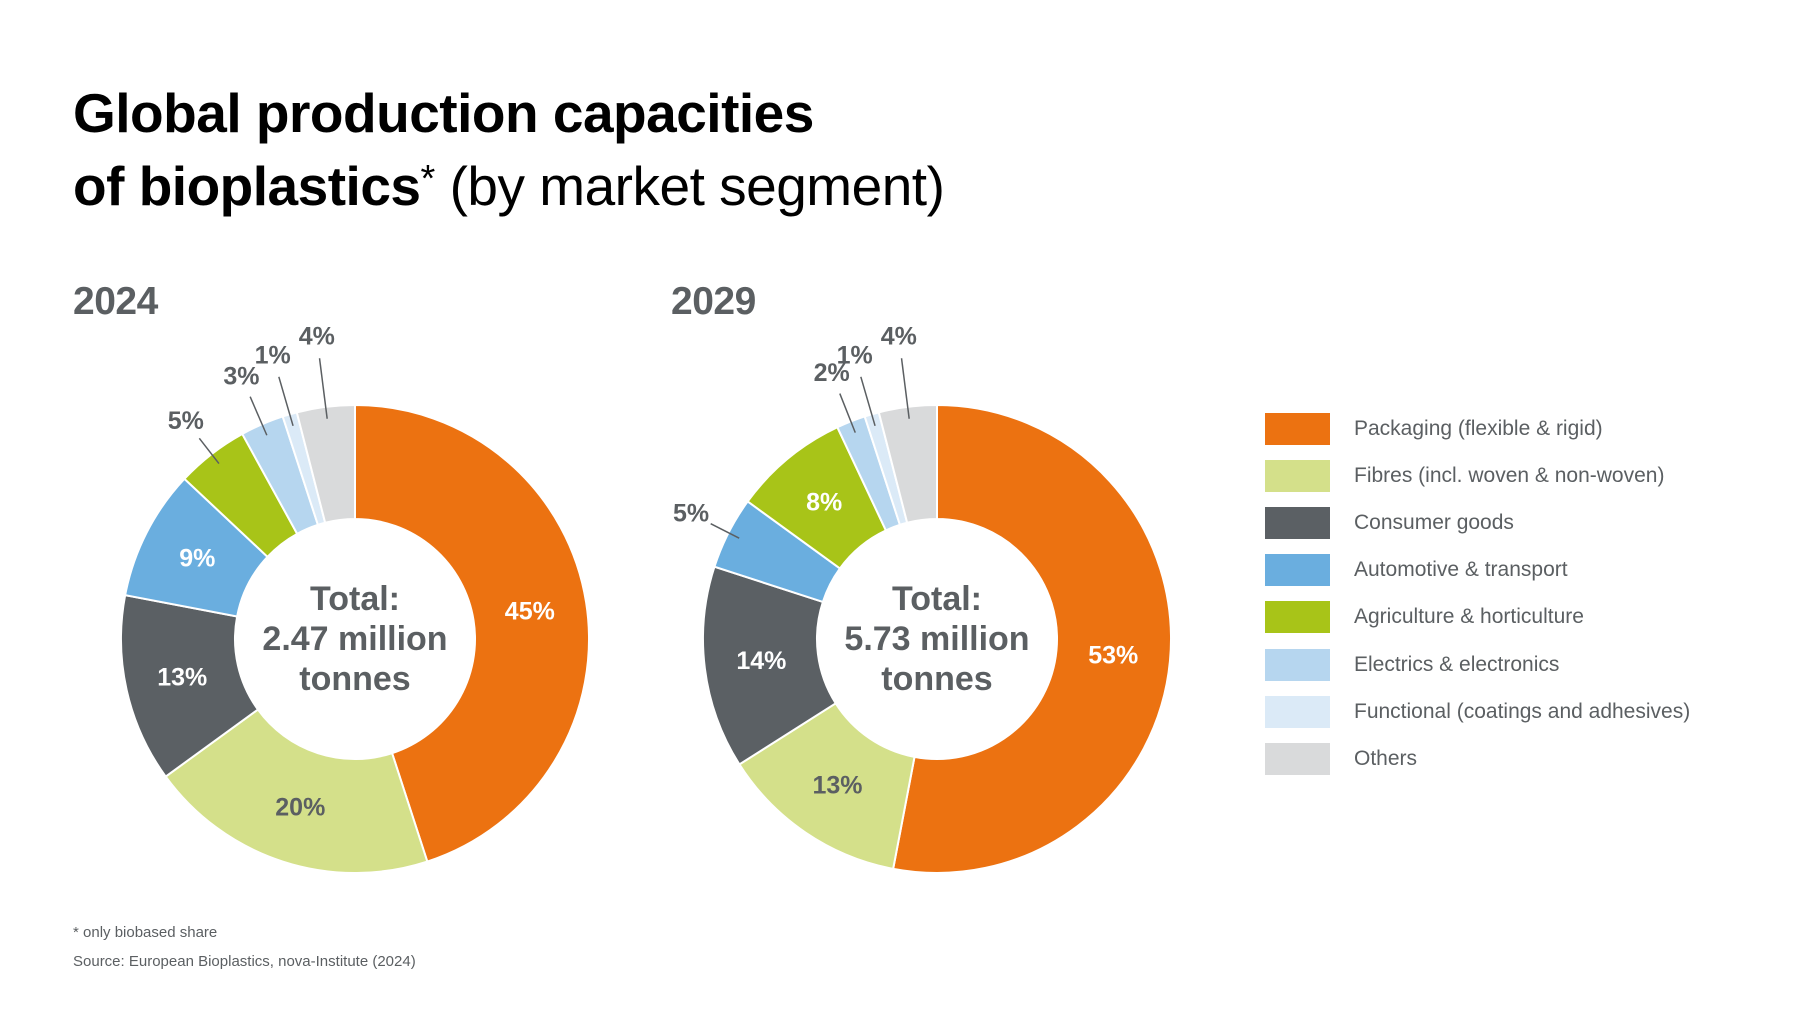 The image size is (1814, 1020). Describe the element at coordinates (273, 356) in the screenshot. I see `data-label-2024-6: 1%` at that location.